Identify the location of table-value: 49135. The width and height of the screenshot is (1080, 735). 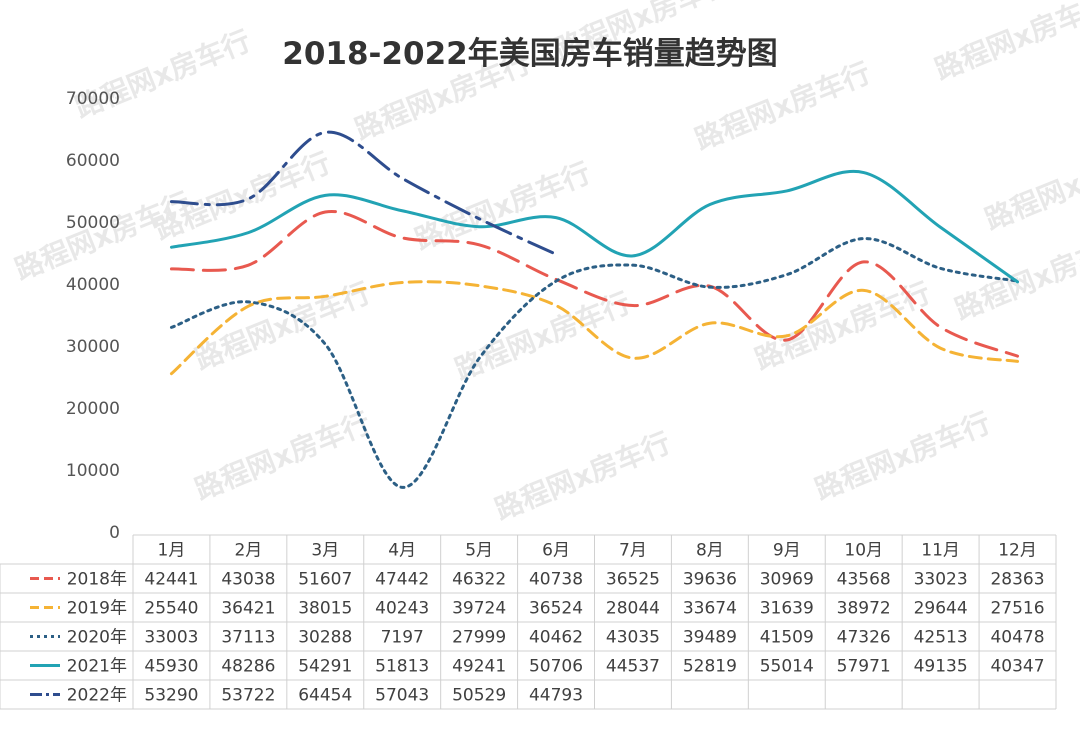
(941, 667).